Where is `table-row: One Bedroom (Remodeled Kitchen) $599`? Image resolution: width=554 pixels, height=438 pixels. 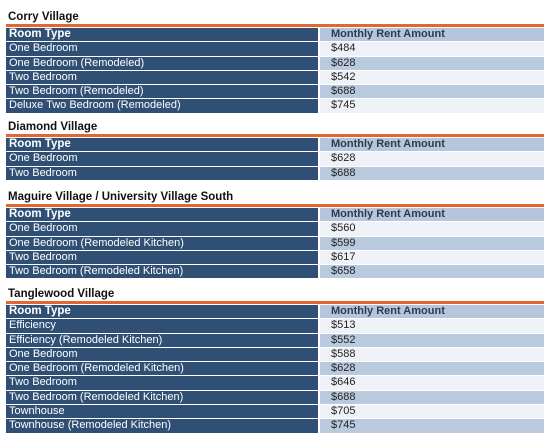
table-row: One Bedroom (Remodeled Kitchen) $599 is located at coordinates (275, 242).